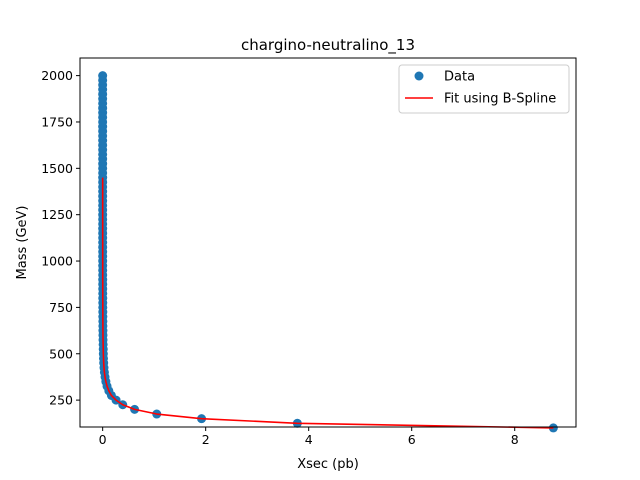 Image resolution: width=640 pixels, height=480 pixels. What do you see at coordinates (60, 238) in the screenshot?
I see `y-axis: 250 500 750 1000 1250 1500 1750 2000` at bounding box center [60, 238].